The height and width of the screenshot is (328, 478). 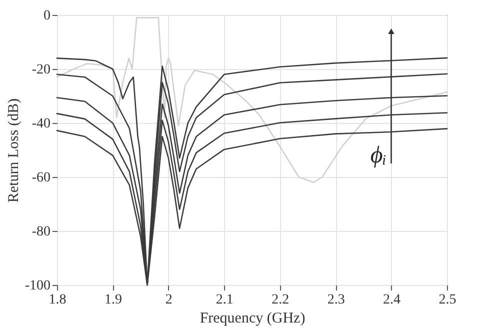 What do you see at coordinates (47, 16) in the screenshot?
I see `y-tick-label: 0` at bounding box center [47, 16].